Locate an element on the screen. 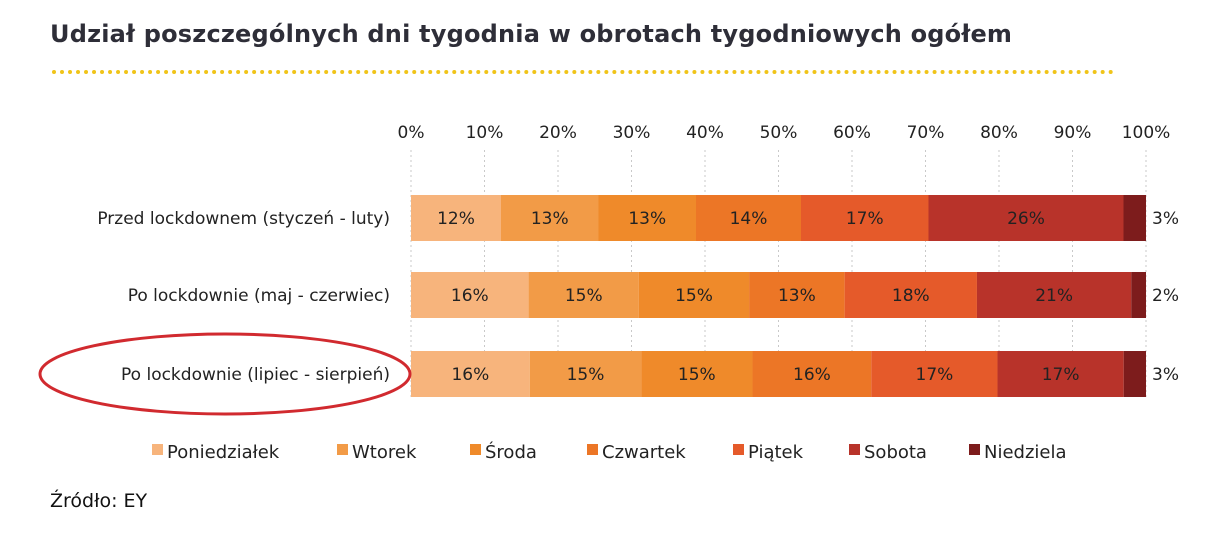 Image resolution: width=1229 pixels, height=538 pixels. highlight-ellipse is located at coordinates (225, 374).